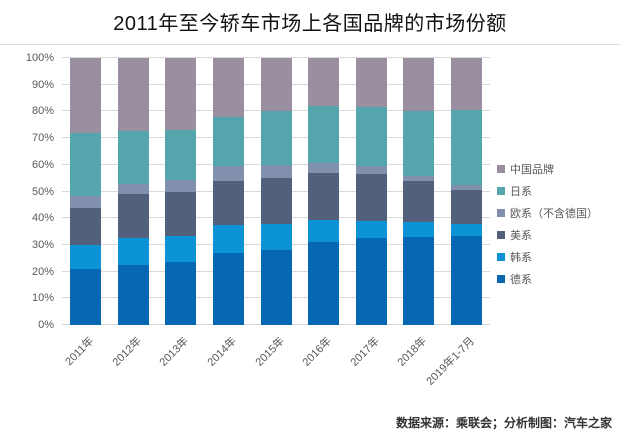 This screenshot has height=441, width=620. What do you see at coordinates (42, 244) in the screenshot?
I see `y-tick-label: 30%` at bounding box center [42, 244].